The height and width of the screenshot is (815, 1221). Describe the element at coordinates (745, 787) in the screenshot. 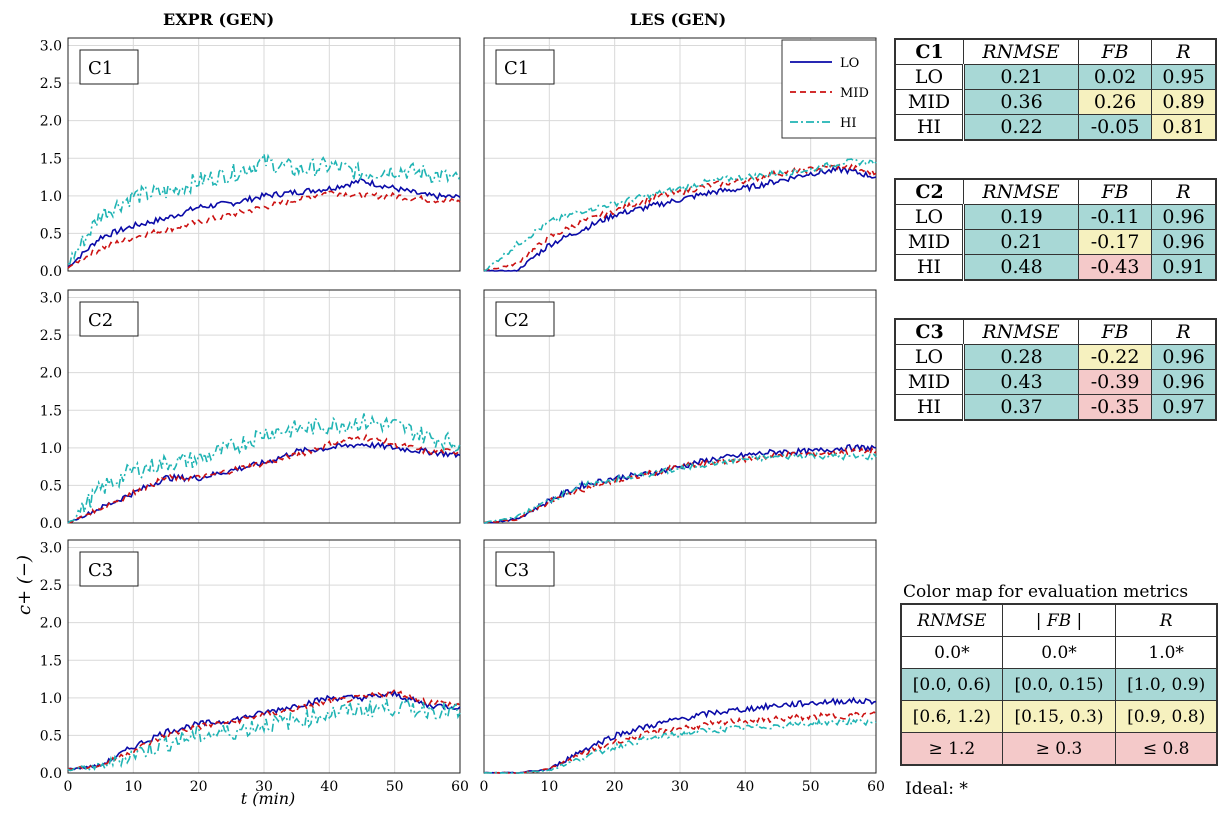

I see `x-tick-label: 40` at that location.